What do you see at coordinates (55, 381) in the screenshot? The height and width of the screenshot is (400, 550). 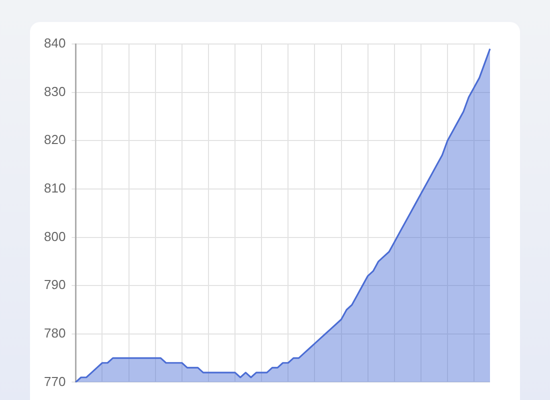 I see `y-tick-label: 770` at bounding box center [55, 381].